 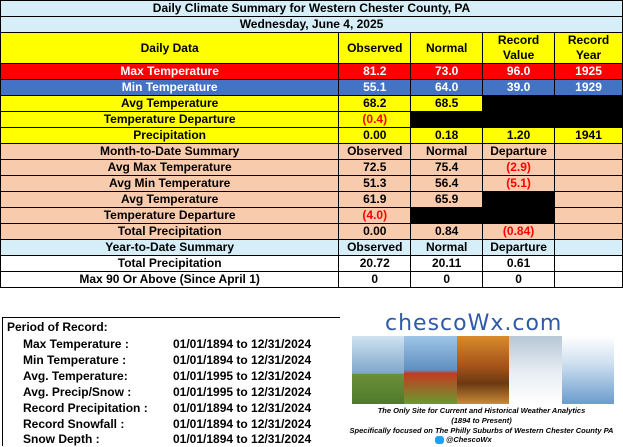 What do you see at coordinates (75, 360) in the screenshot?
I see `por-label: Min Temperature :` at bounding box center [75, 360].